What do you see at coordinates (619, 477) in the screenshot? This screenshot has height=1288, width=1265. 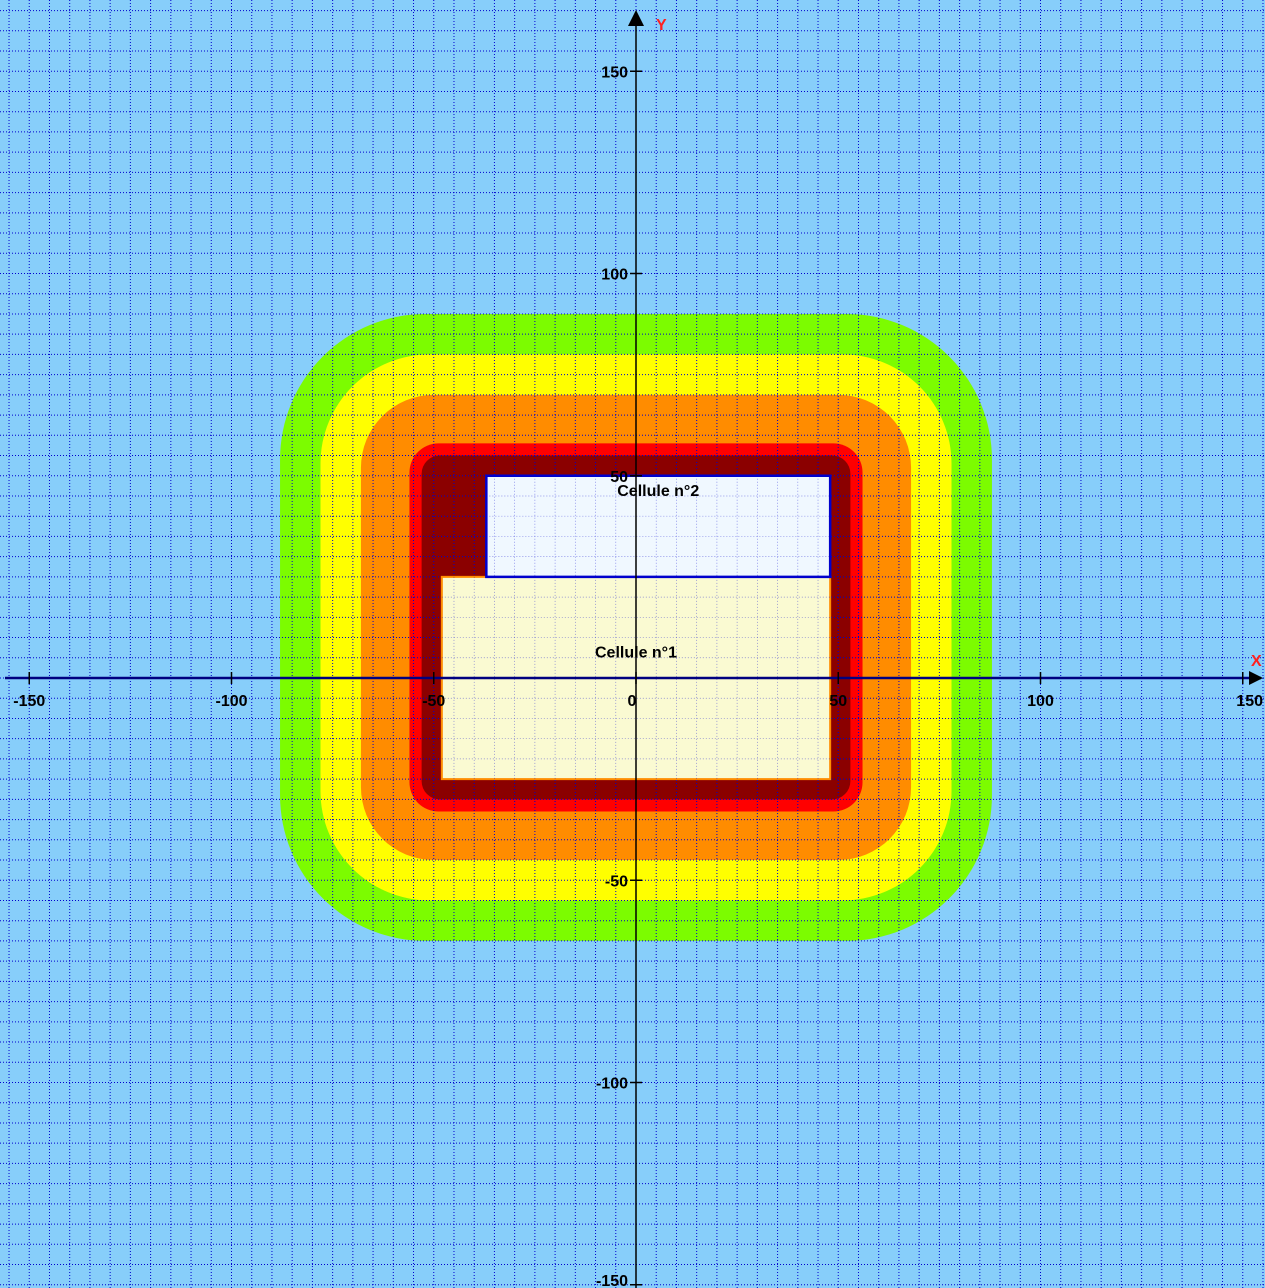 I see `y-tick-label: 50` at bounding box center [619, 477].